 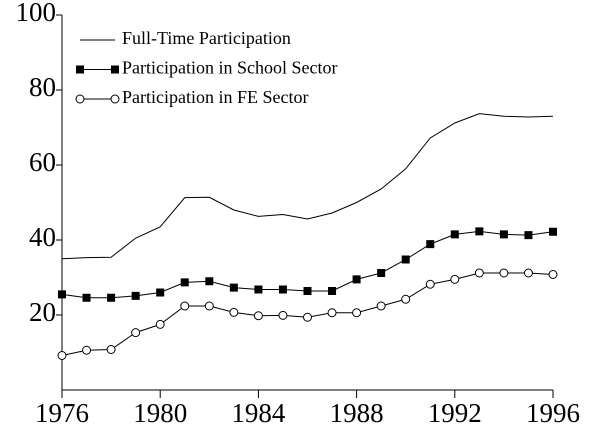 What do you see at coordinates (42, 312) in the screenshot?
I see `y-tick-label: 20` at bounding box center [42, 312].